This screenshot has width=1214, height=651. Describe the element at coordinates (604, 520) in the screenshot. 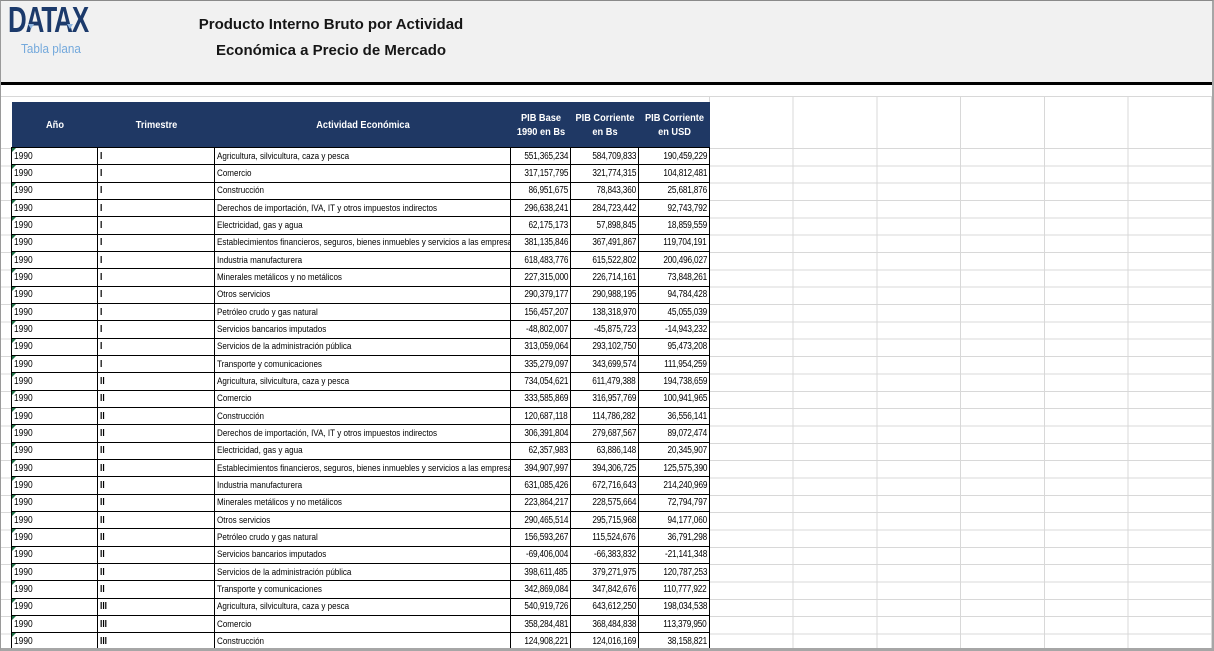

I see `cell-pib-corriente-bs: 295,715,968` at that location.